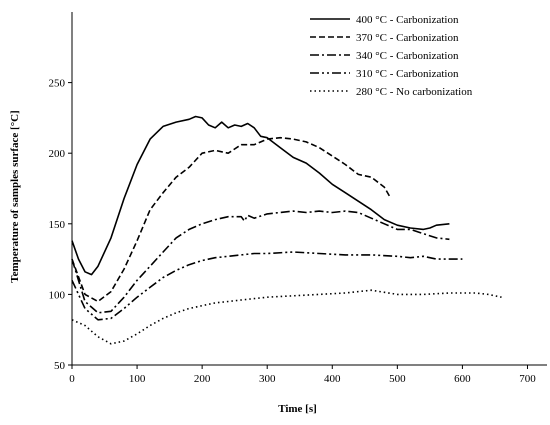 The width and height of the screenshot is (550, 425). What do you see at coordinates (407, 20) in the screenshot?
I see `legend-label-1: 400 °C - Carbonization` at bounding box center [407, 20].